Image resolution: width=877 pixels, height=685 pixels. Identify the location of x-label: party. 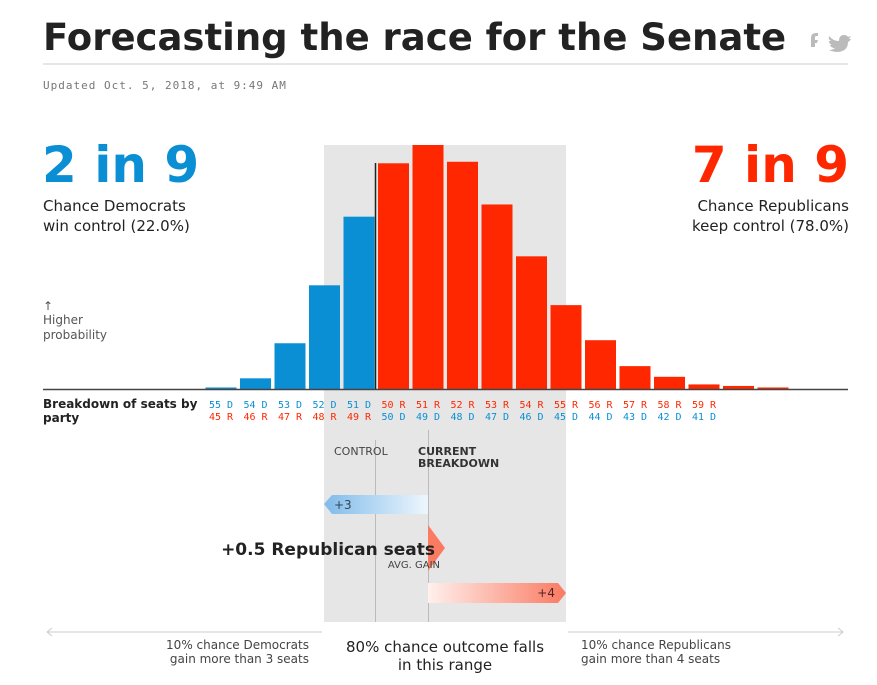
(61, 418).